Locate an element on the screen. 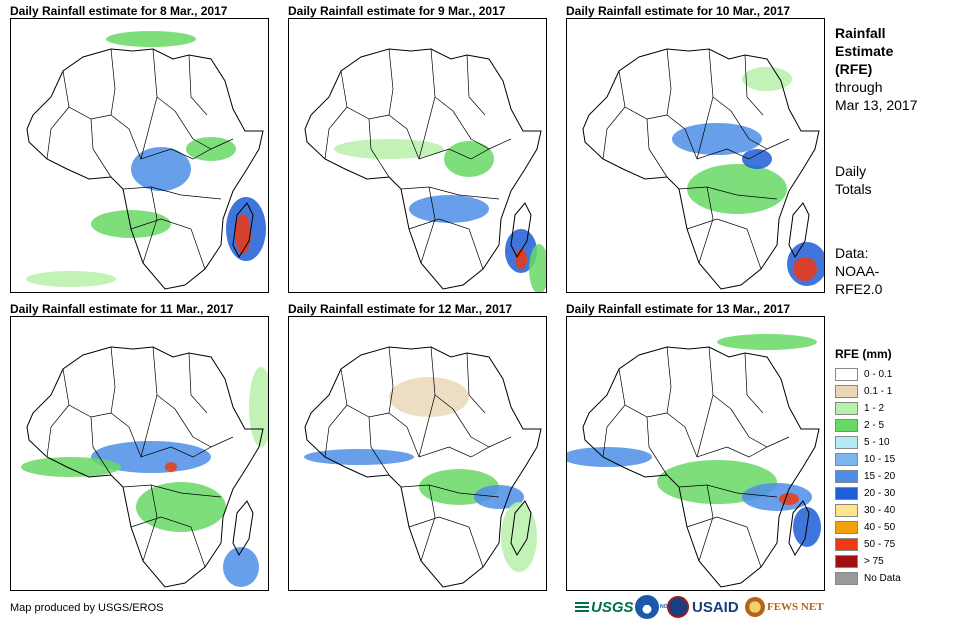 The width and height of the screenshot is (967, 626). legend-label: 0.1 - 1 is located at coordinates (878, 391).